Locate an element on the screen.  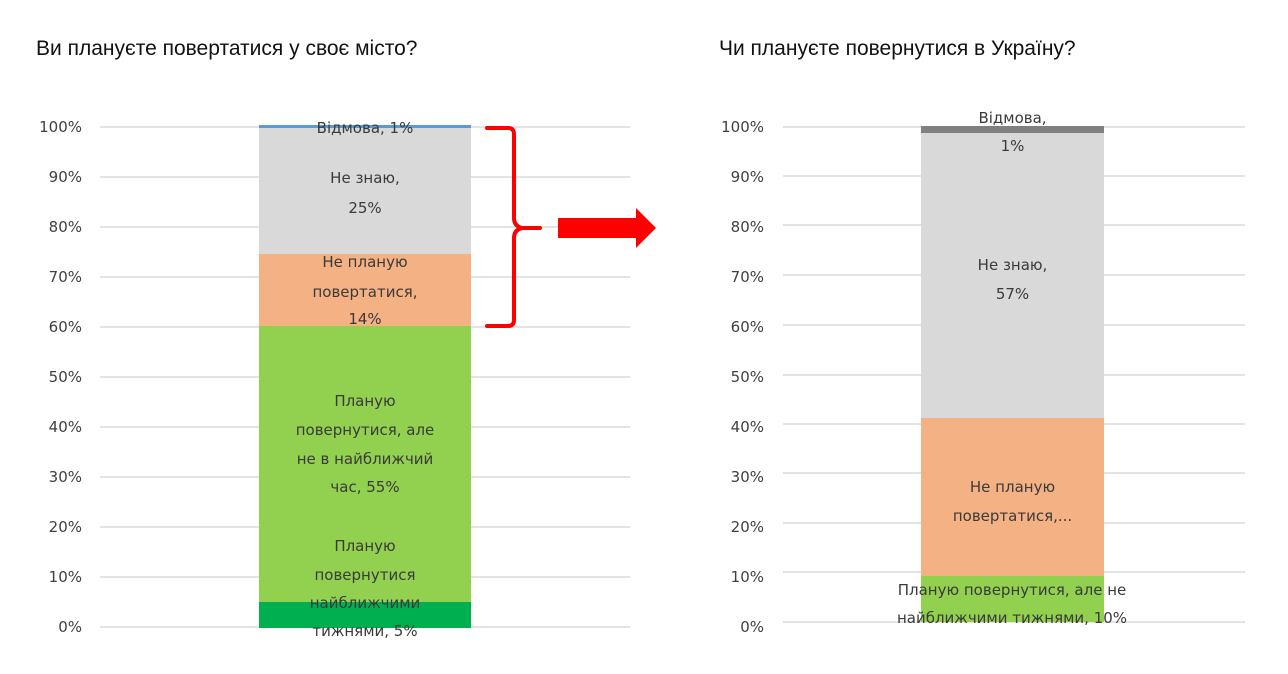
label-later-line4: час, 55% is located at coordinates (365, 487).